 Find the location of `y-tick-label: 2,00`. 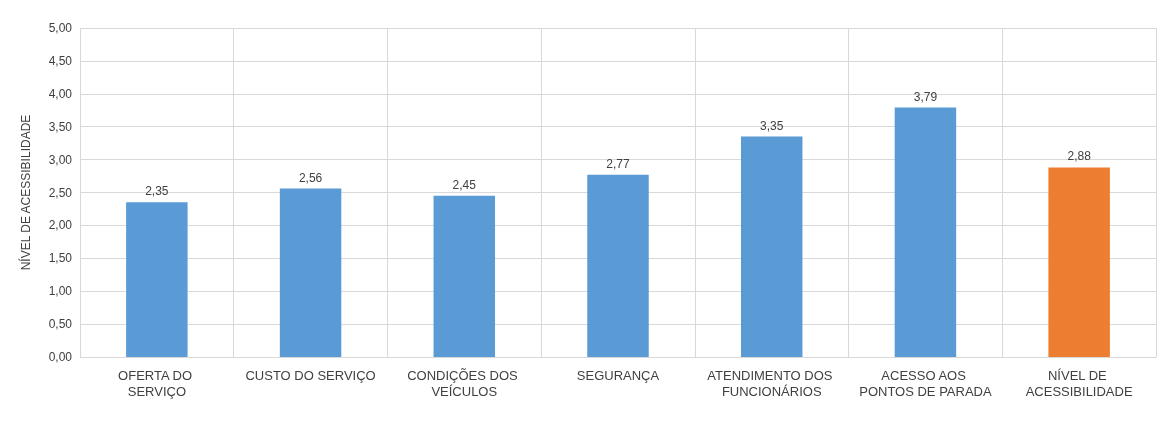

y-tick-label: 2,00 is located at coordinates (60, 225).